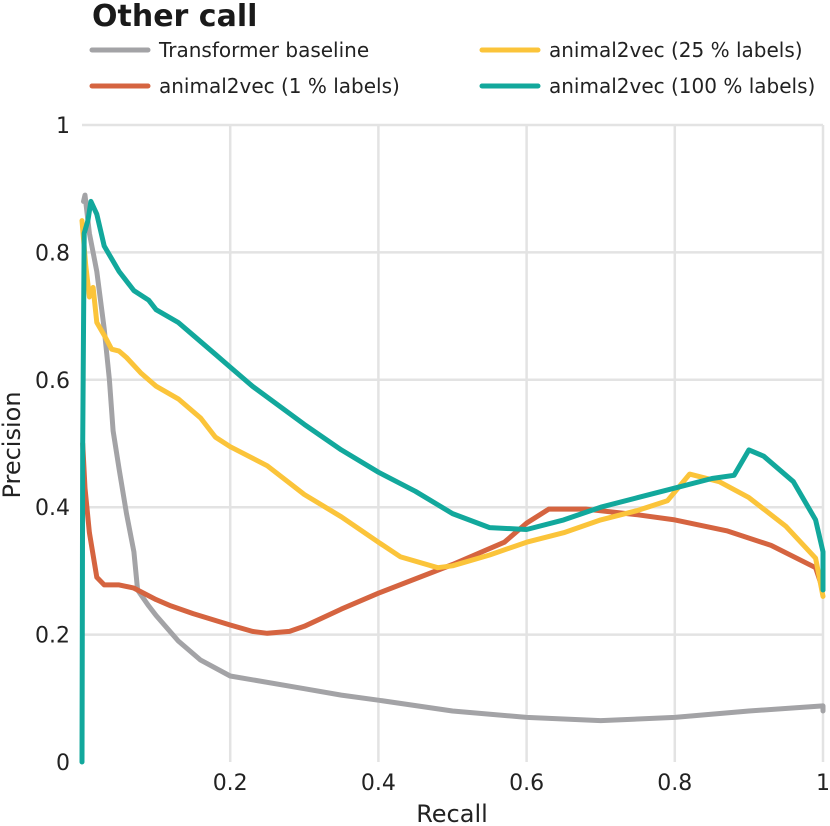 This screenshot has height=826, width=830. I want to click on x-tick-label: 0.2, so click(230, 783).